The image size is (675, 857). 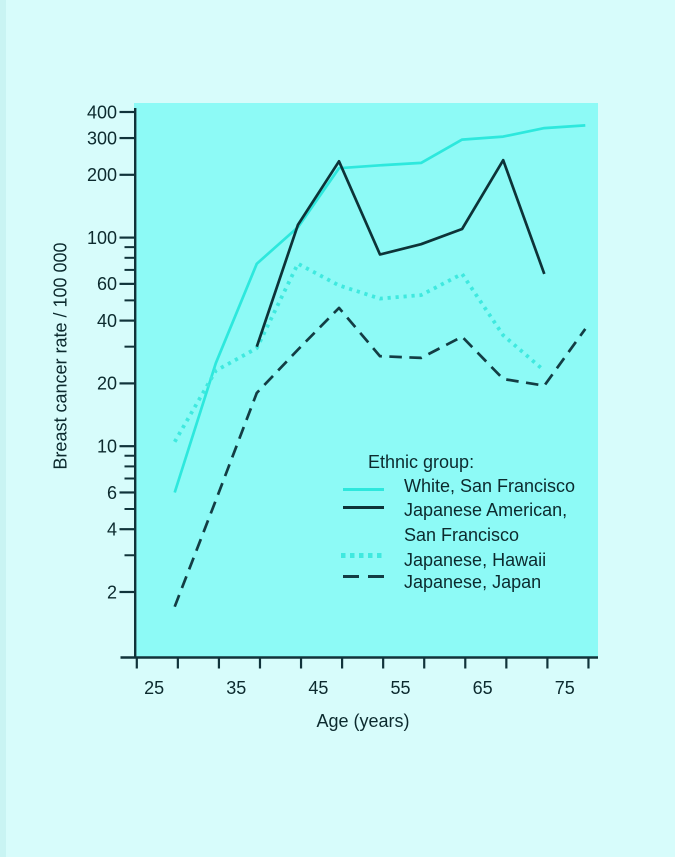 I want to click on x-axis-tick-label: 25, so click(x=154, y=688).